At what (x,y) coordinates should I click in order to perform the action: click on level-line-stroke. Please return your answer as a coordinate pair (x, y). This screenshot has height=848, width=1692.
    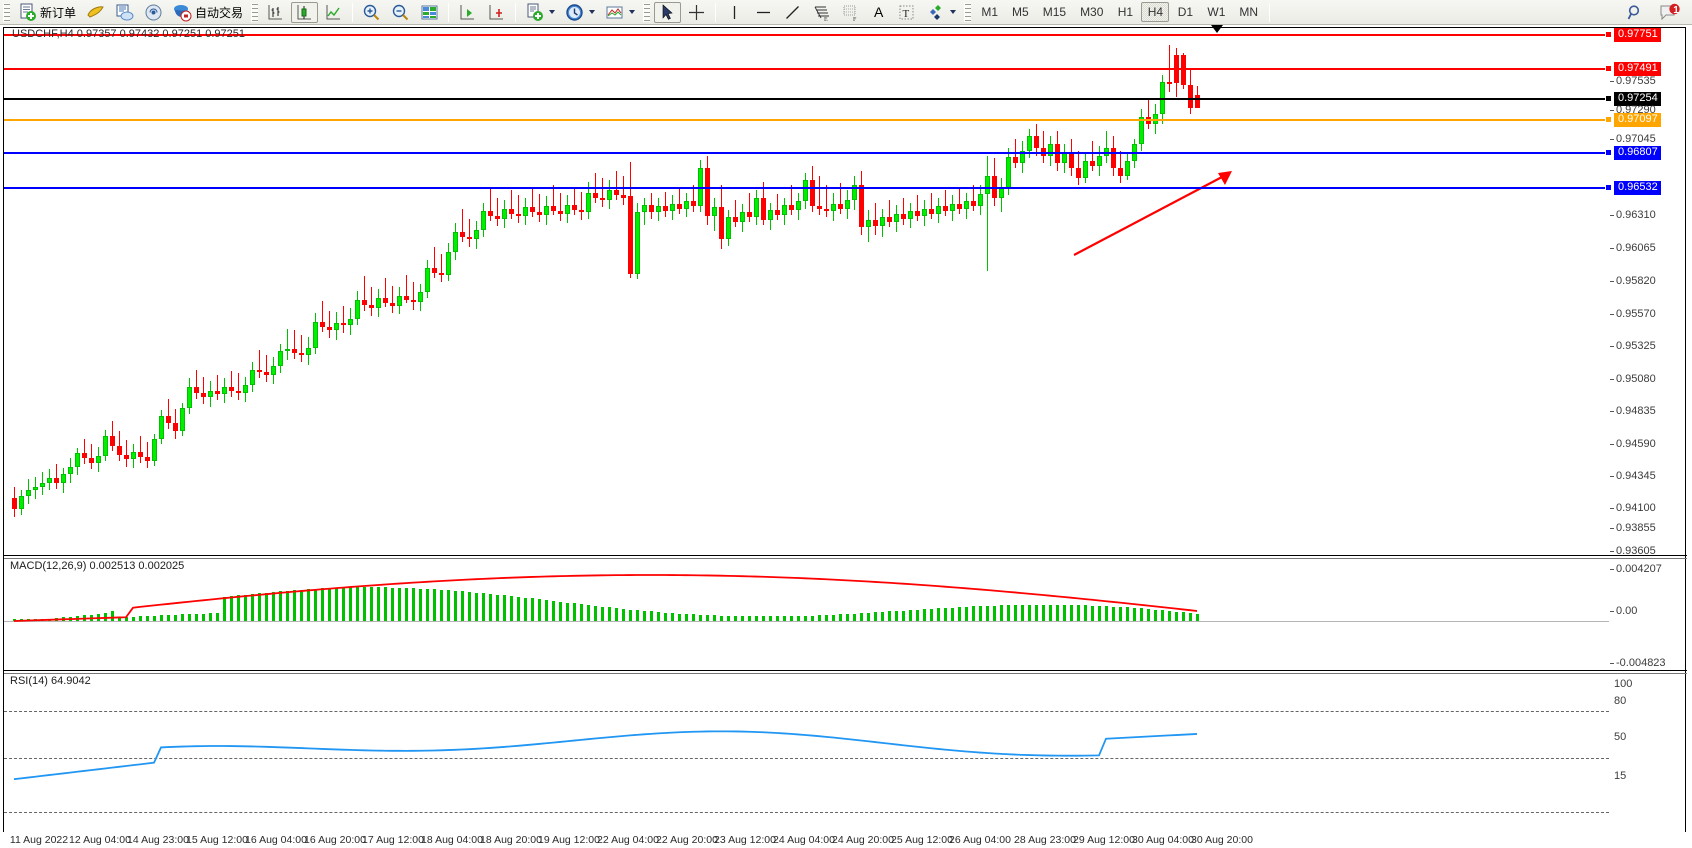
    Looking at the image, I should click on (807, 69).